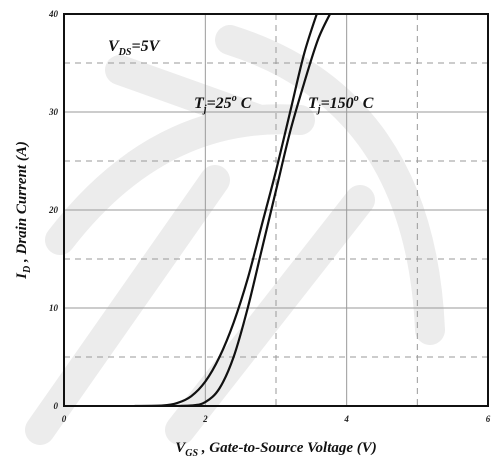 This screenshot has height=464, width=494. Describe the element at coordinates (276, 449) in the screenshot. I see `x-axis-title: VGS , Gate-to-Source Voltage (V)` at that location.